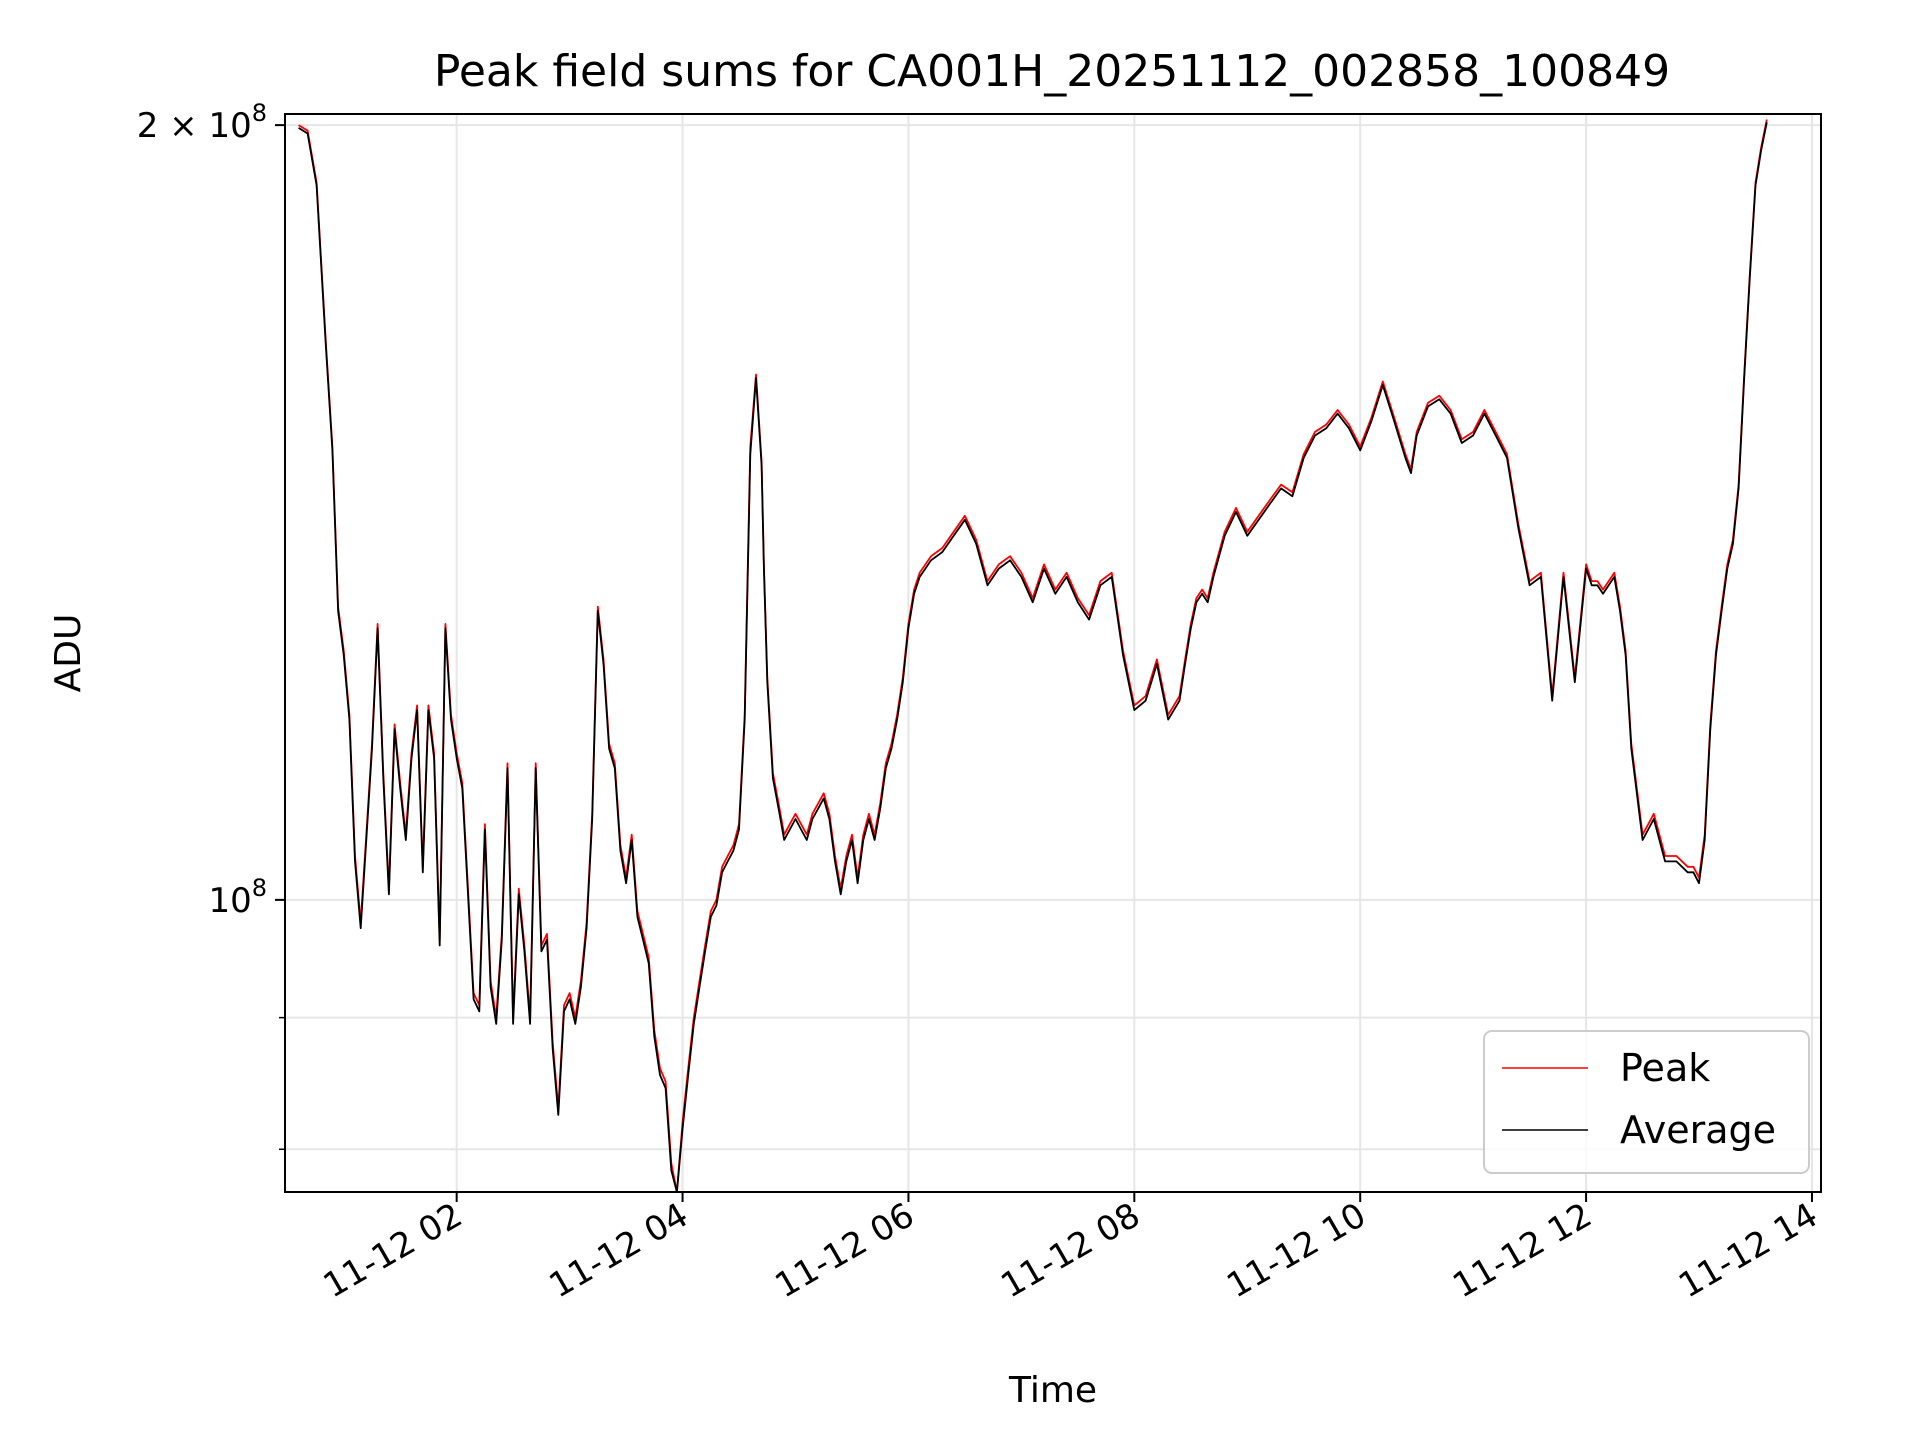 Image resolution: width=1920 pixels, height=1440 pixels. What do you see at coordinates (1052, 1390) in the screenshot?
I see `x-axis-label: Time` at bounding box center [1052, 1390].